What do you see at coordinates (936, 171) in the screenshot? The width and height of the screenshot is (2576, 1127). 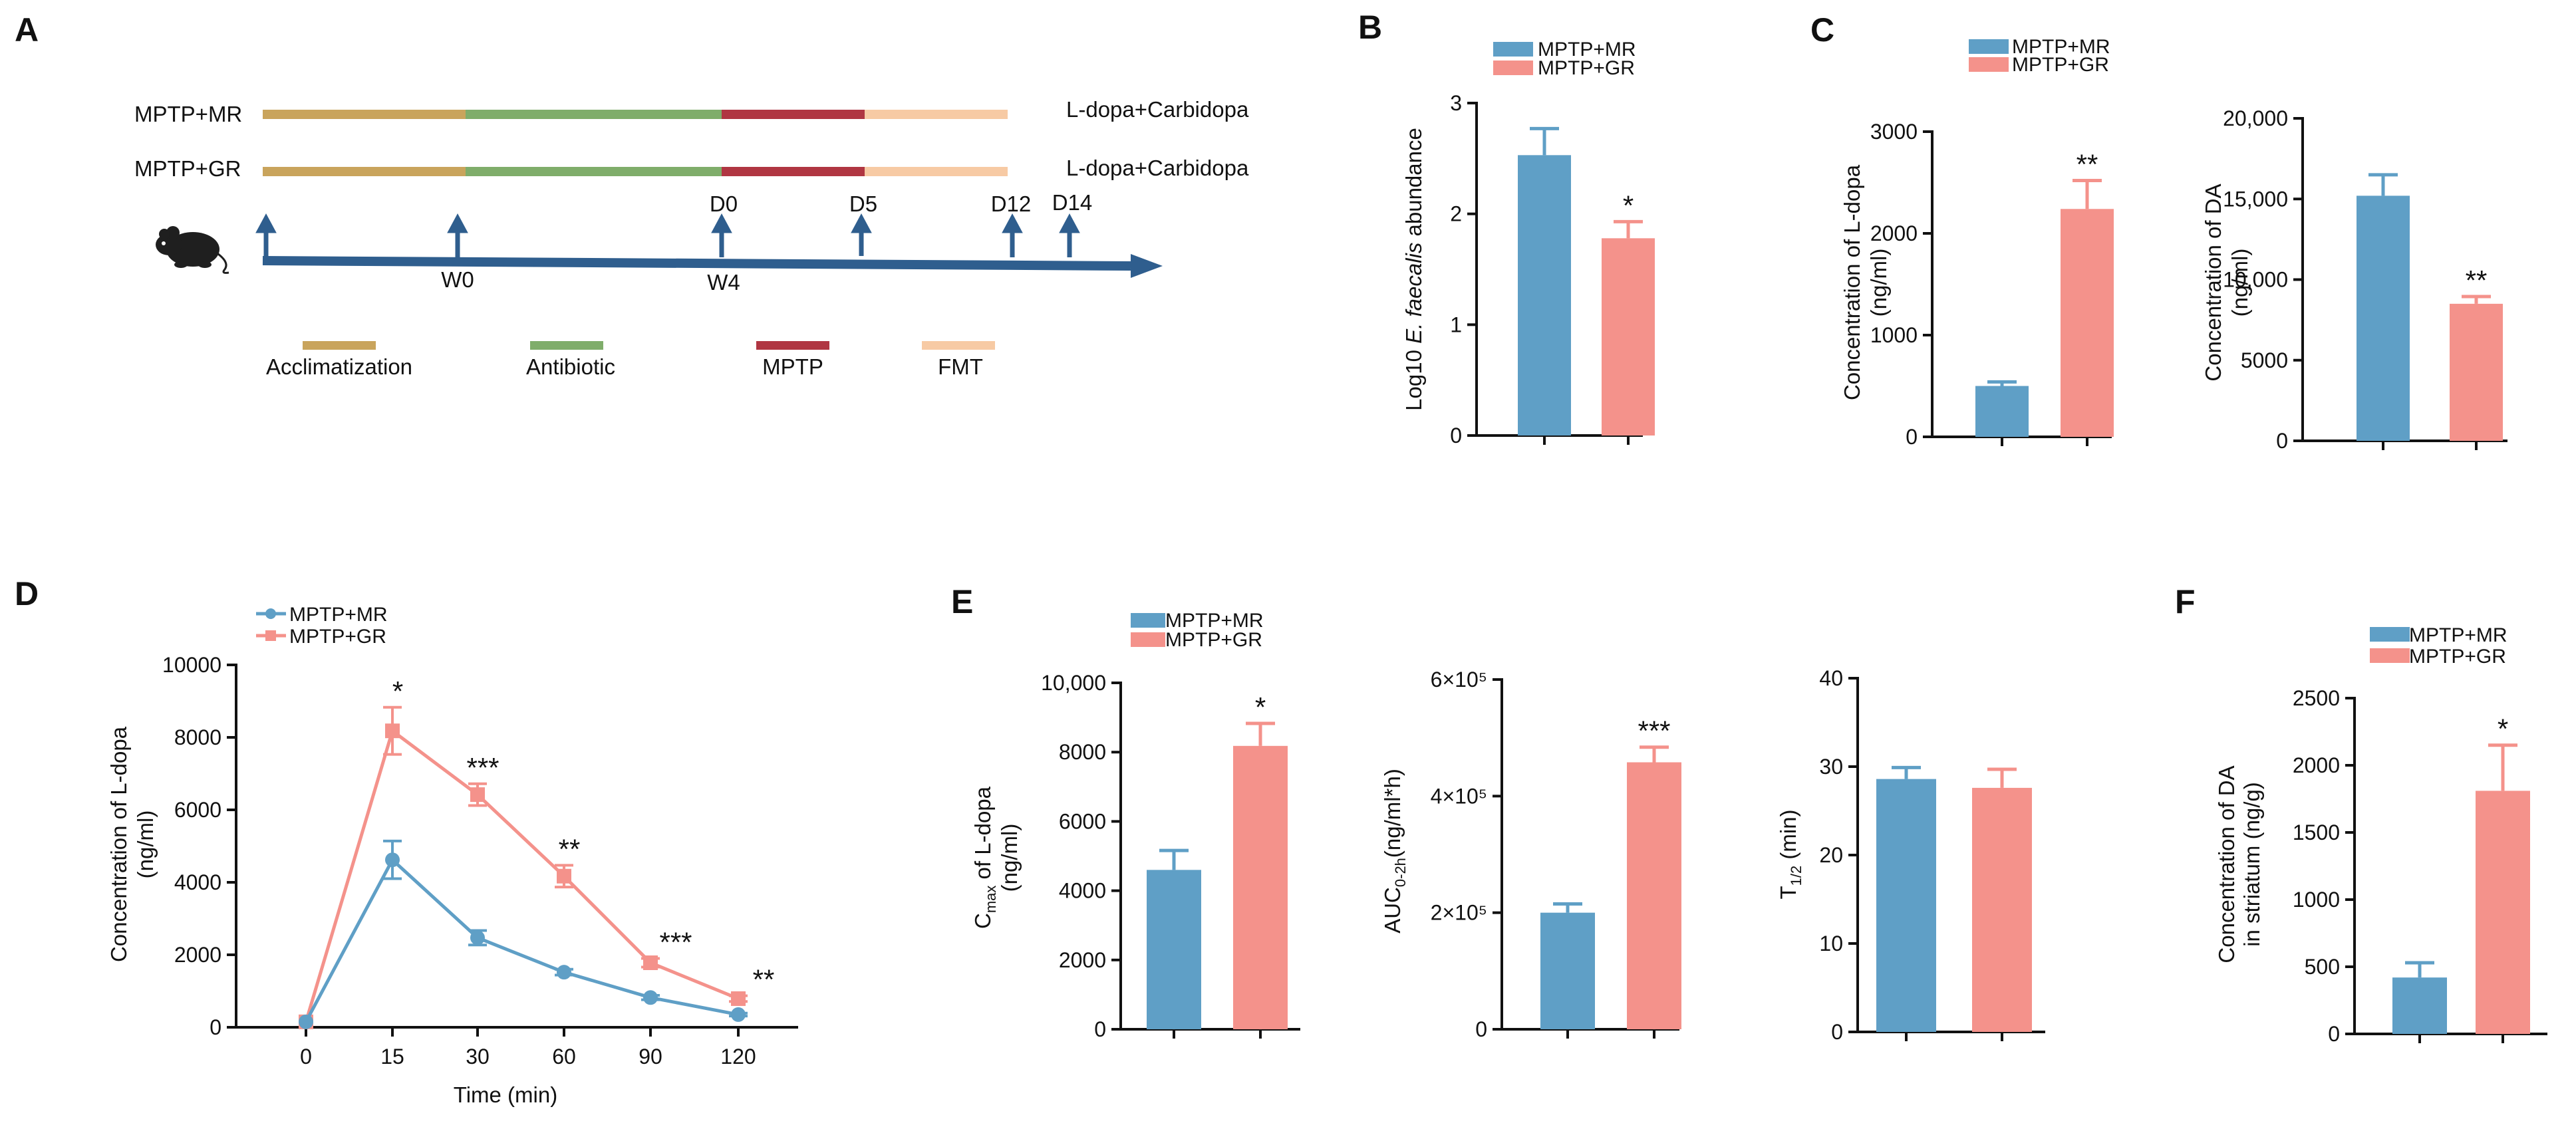 I see `gr-fmt-segment` at bounding box center [936, 171].